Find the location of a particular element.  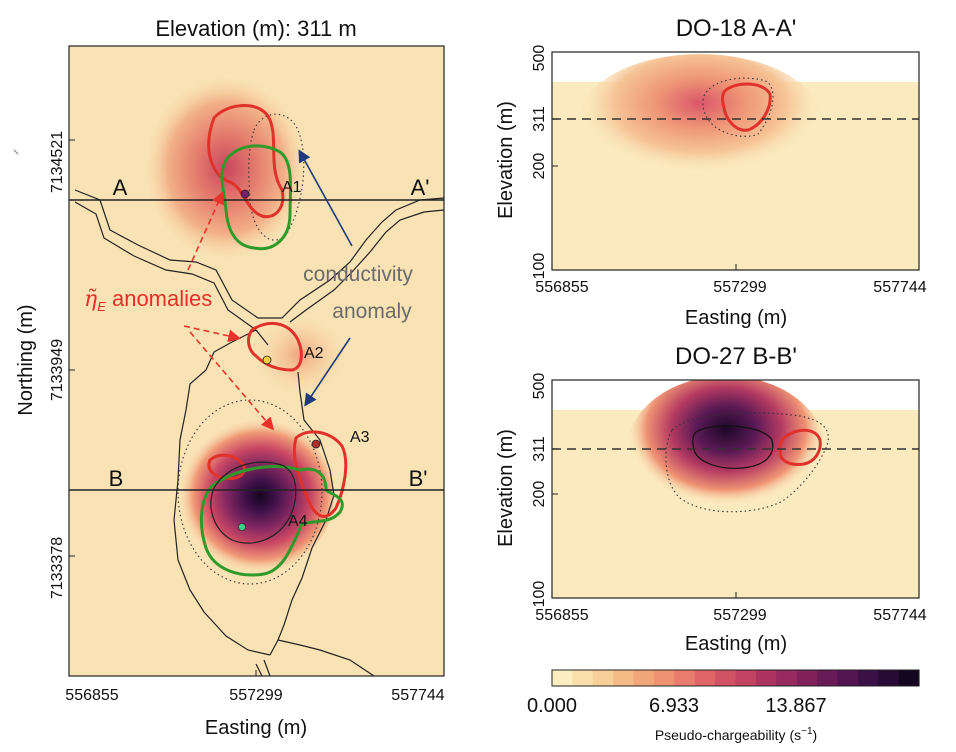

section2-heat is located at coordinates (726, 454).